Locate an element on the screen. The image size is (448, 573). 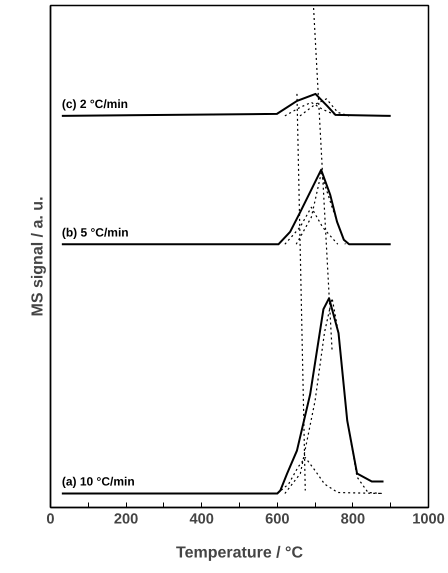
x-tick-label: 800 is located at coordinates (353, 520).